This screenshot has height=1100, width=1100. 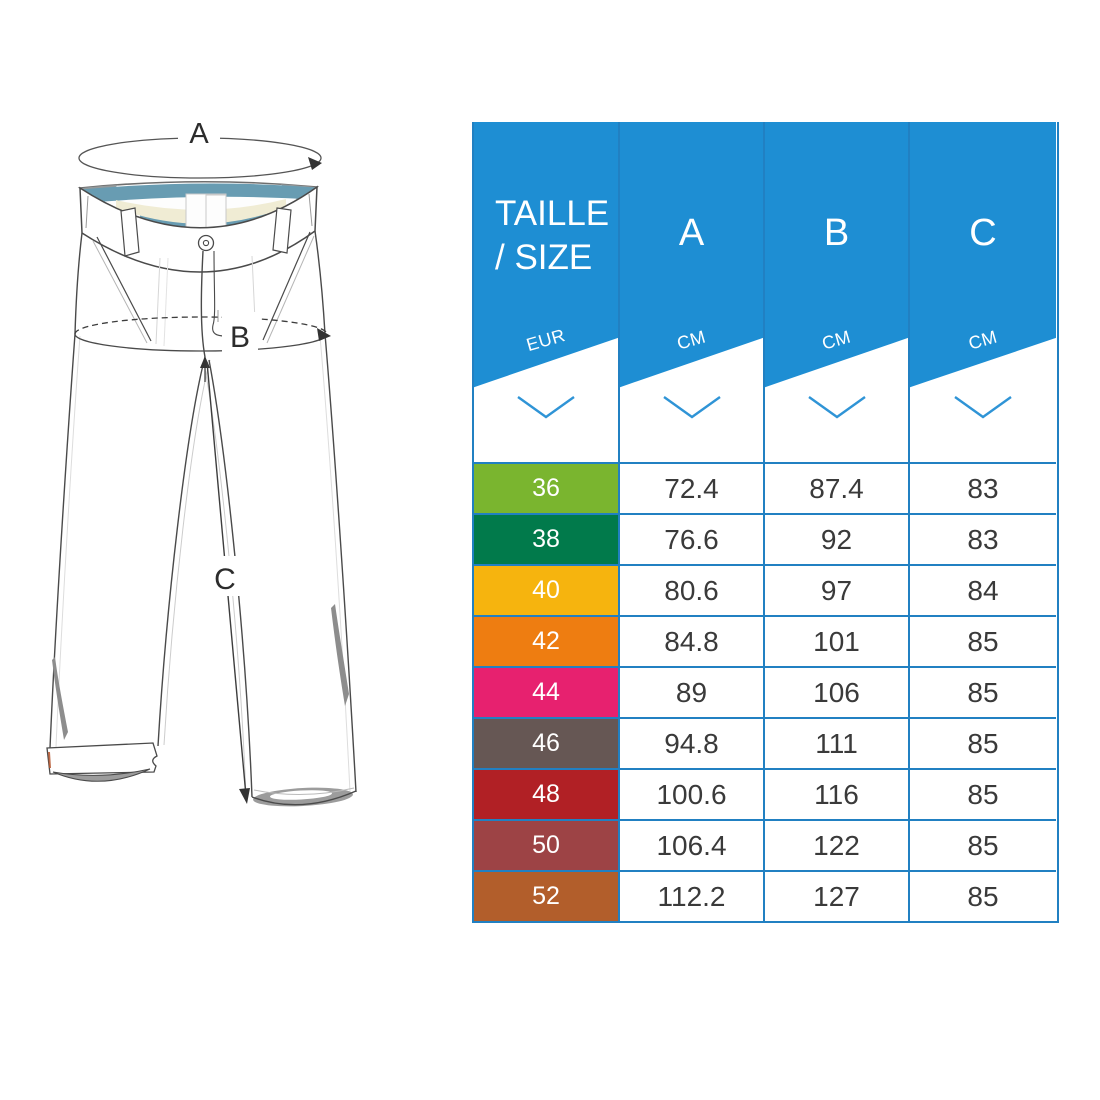 What do you see at coordinates (692, 487) in the screenshot?
I see `value-cell-a: 72.4` at bounding box center [692, 487].